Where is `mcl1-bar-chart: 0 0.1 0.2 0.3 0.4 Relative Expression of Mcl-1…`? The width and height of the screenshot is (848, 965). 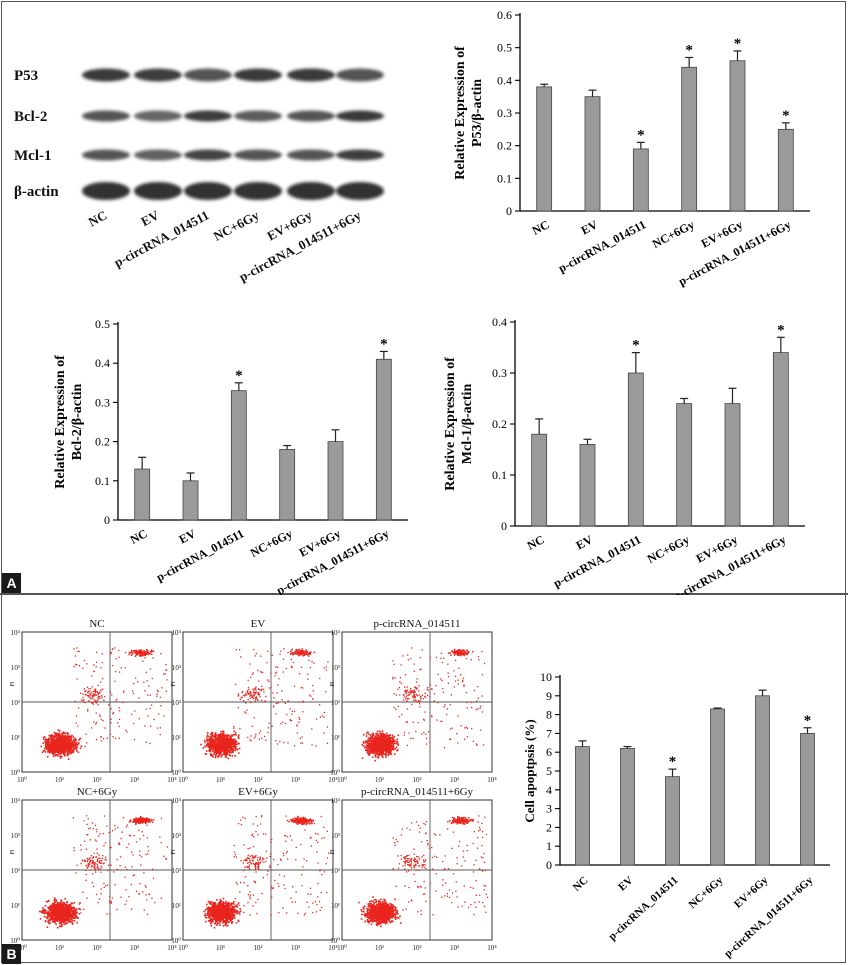
mcl1-bar-chart: 0 0.1 0.2 0.3 0.4 Relative Expression of Mcl-1… is located at coordinates (624, 455).